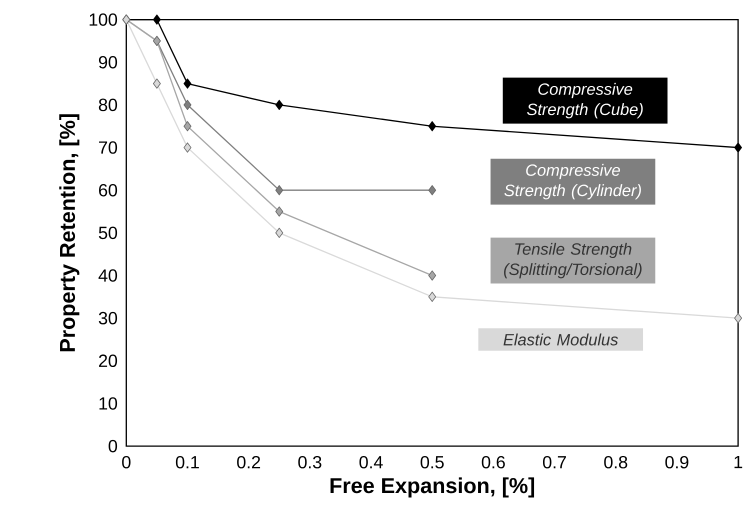 The image size is (743, 529). Describe the element at coordinates (573, 260) in the screenshot. I see `text: Tensile Strength (Splitting/Torsional)` at that location.